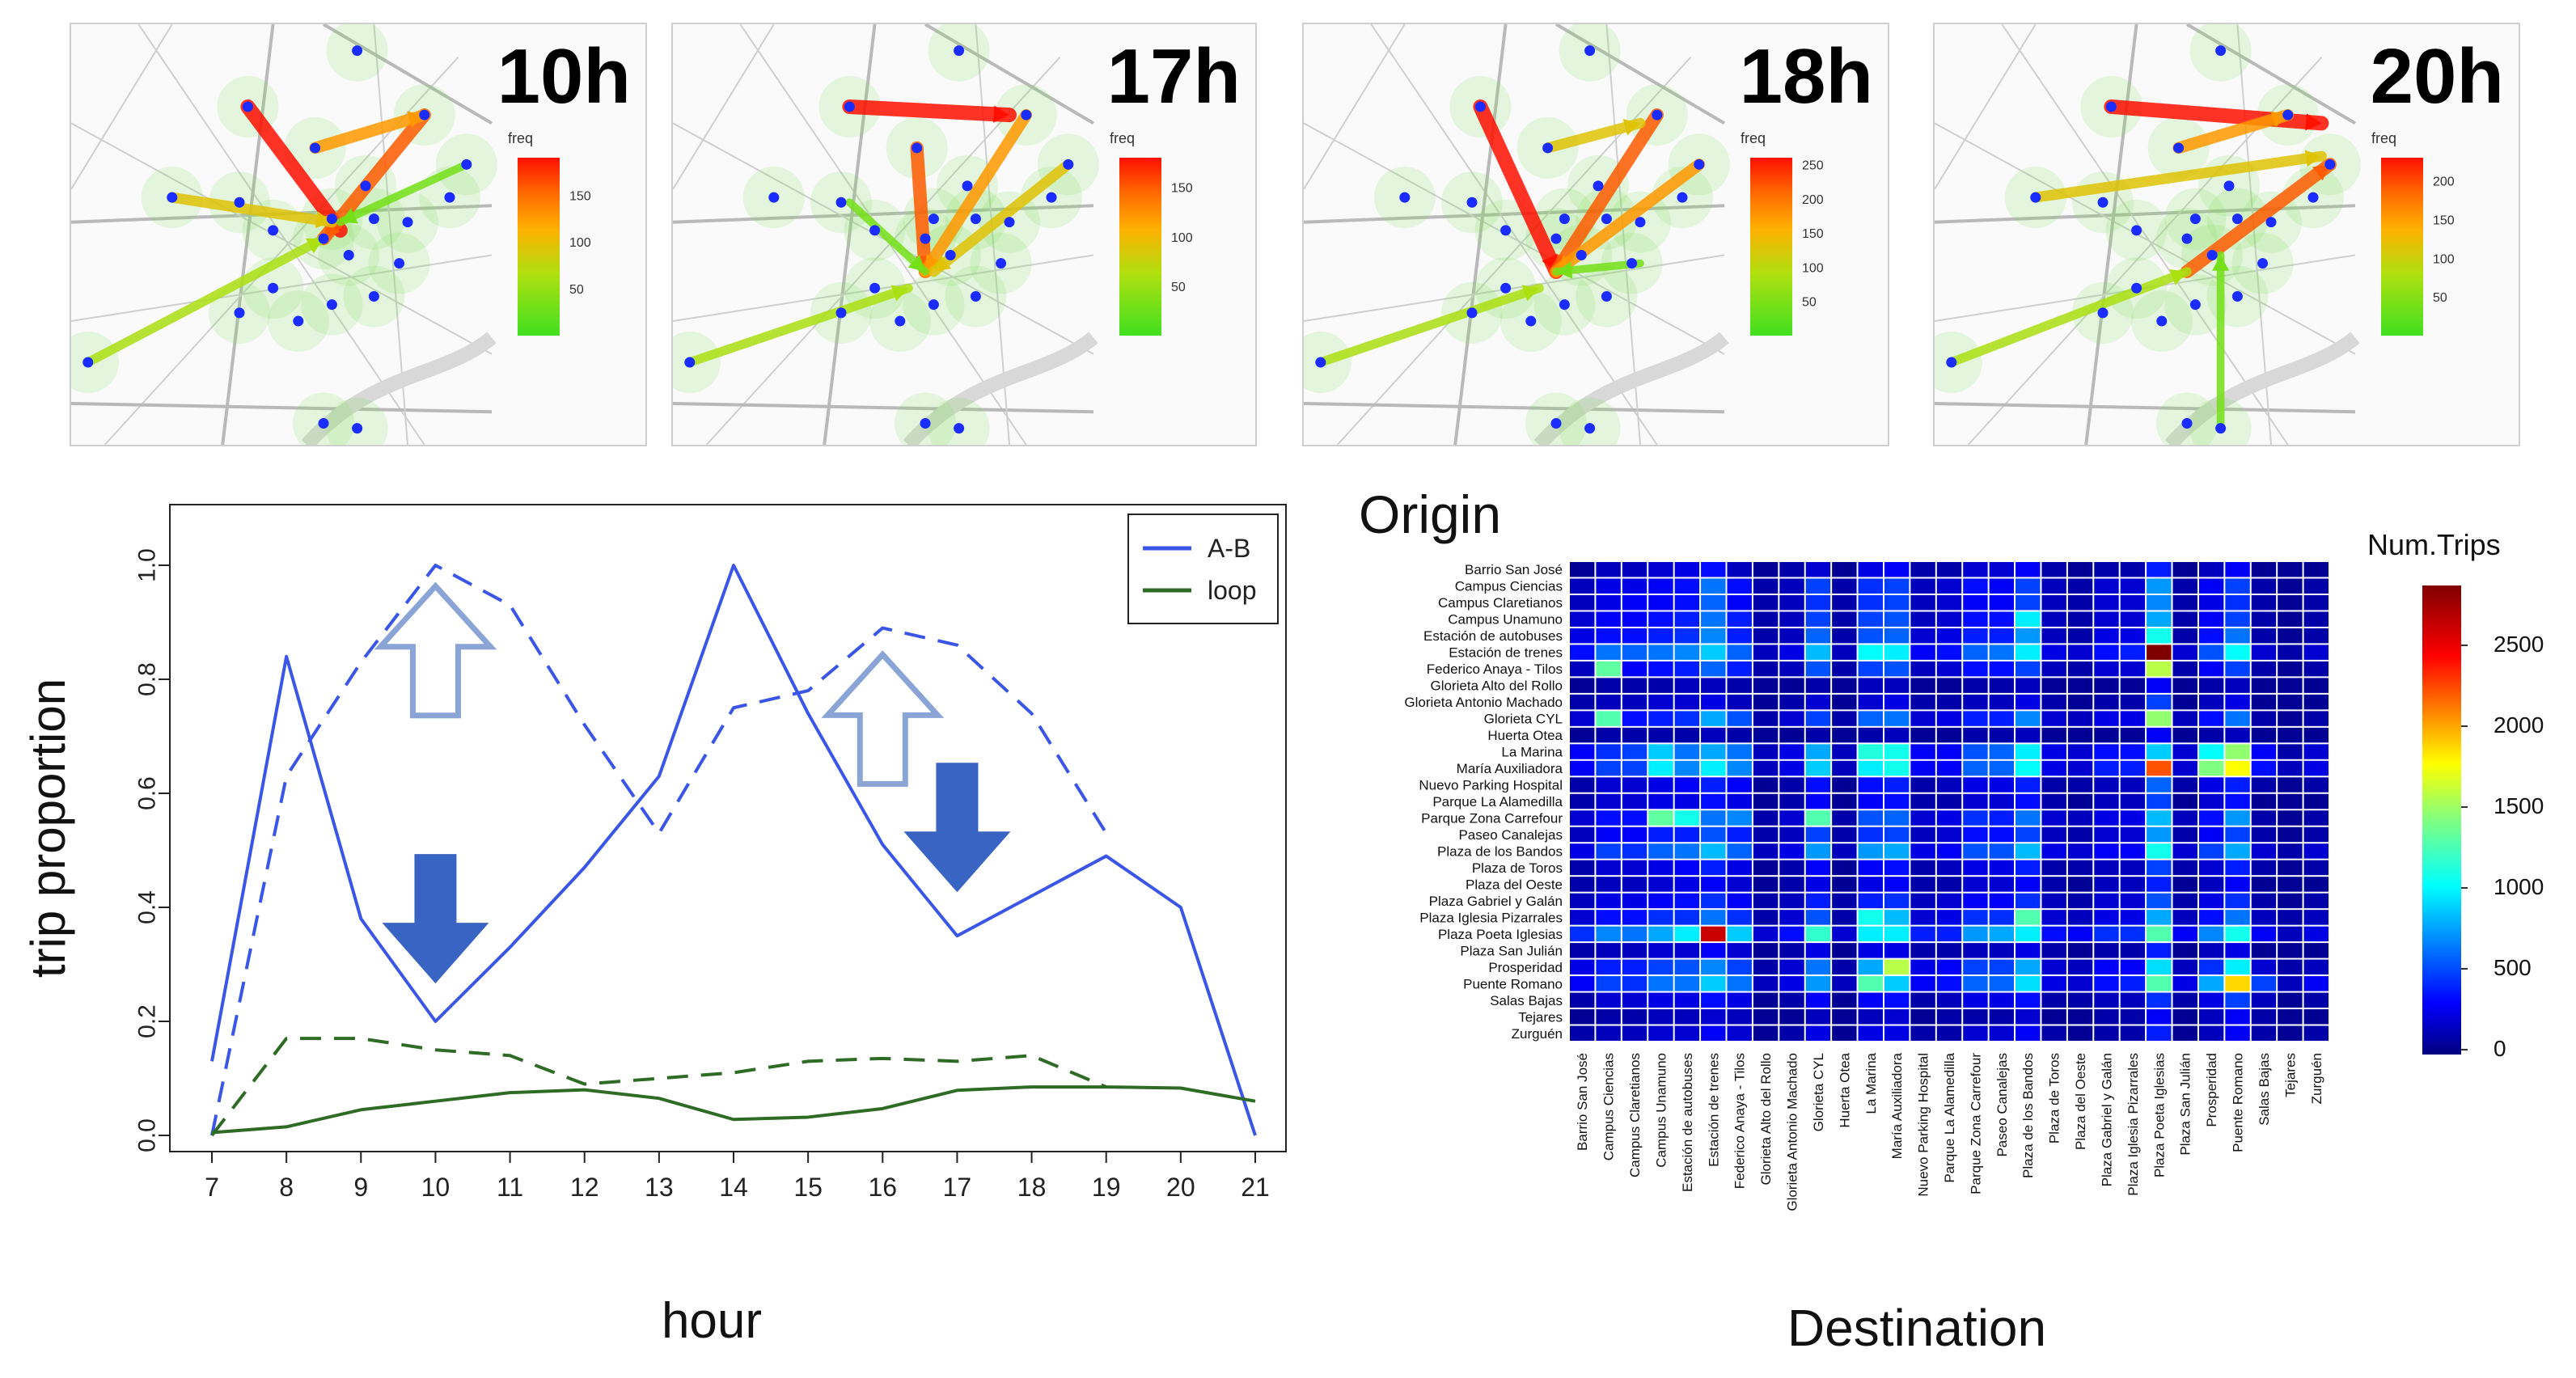  What do you see at coordinates (1203, 569) in the screenshot?
I see `chart-legend: A-B loop` at bounding box center [1203, 569].